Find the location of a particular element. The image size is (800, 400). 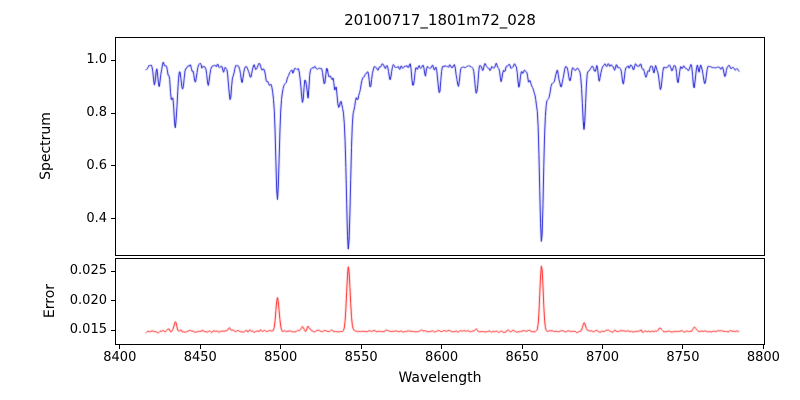

x-tick-label: 8750 is located at coordinates (683, 357).